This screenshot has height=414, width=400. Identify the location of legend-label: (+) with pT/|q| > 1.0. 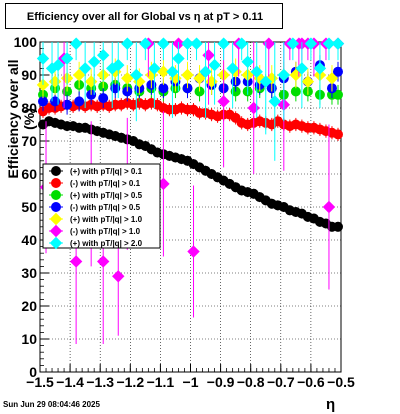
(106, 219).